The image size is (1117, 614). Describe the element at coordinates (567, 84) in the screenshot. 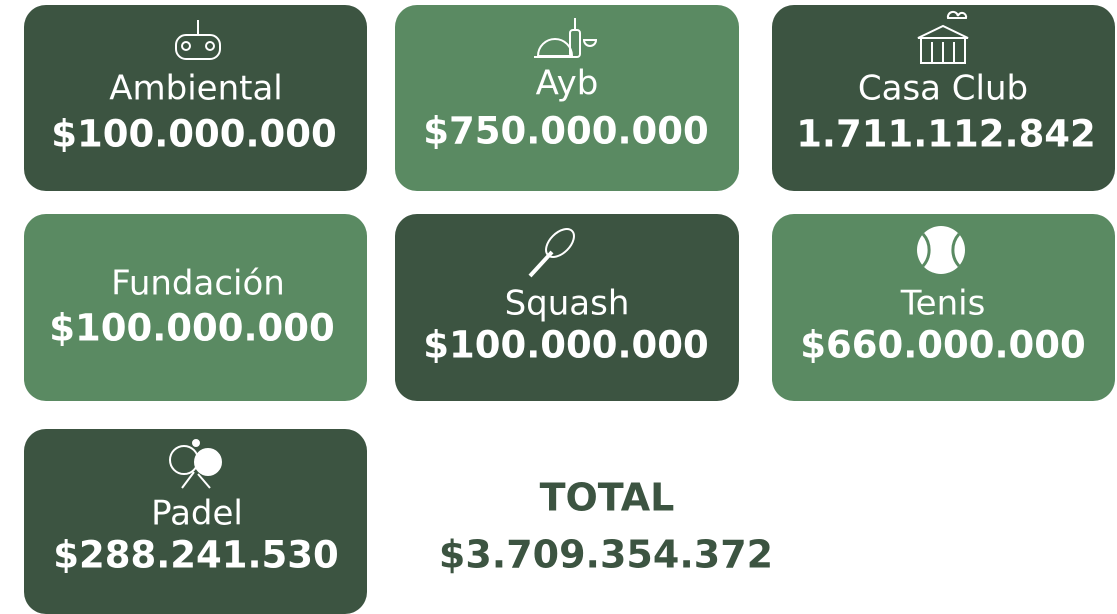

I see `card-name: Ayb` at that location.